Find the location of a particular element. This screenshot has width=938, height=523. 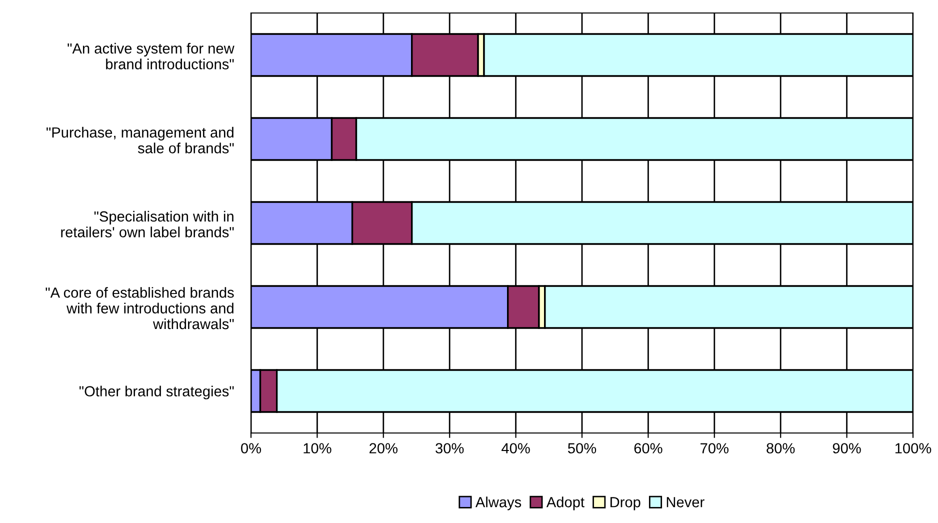

x-tick-label: 40% is located at coordinates (516, 448).